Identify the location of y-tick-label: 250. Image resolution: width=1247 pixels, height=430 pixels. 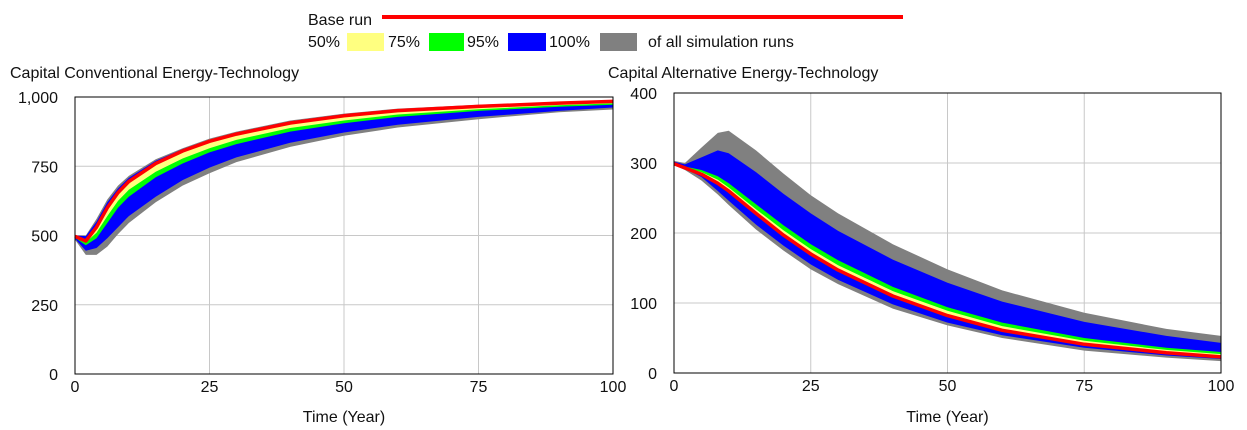
(44, 306).